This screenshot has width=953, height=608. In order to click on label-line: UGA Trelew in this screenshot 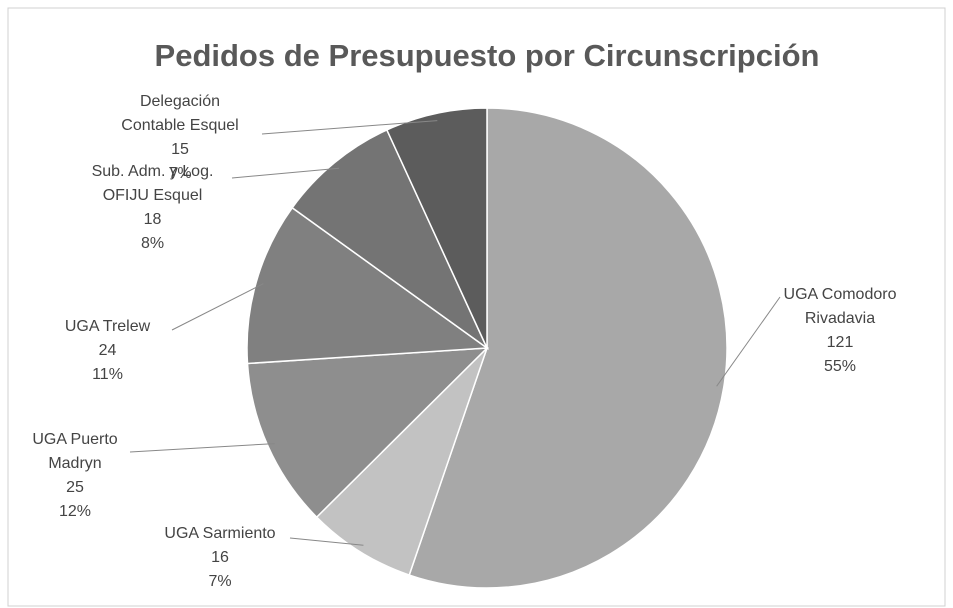, I will do `click(107, 326)`.